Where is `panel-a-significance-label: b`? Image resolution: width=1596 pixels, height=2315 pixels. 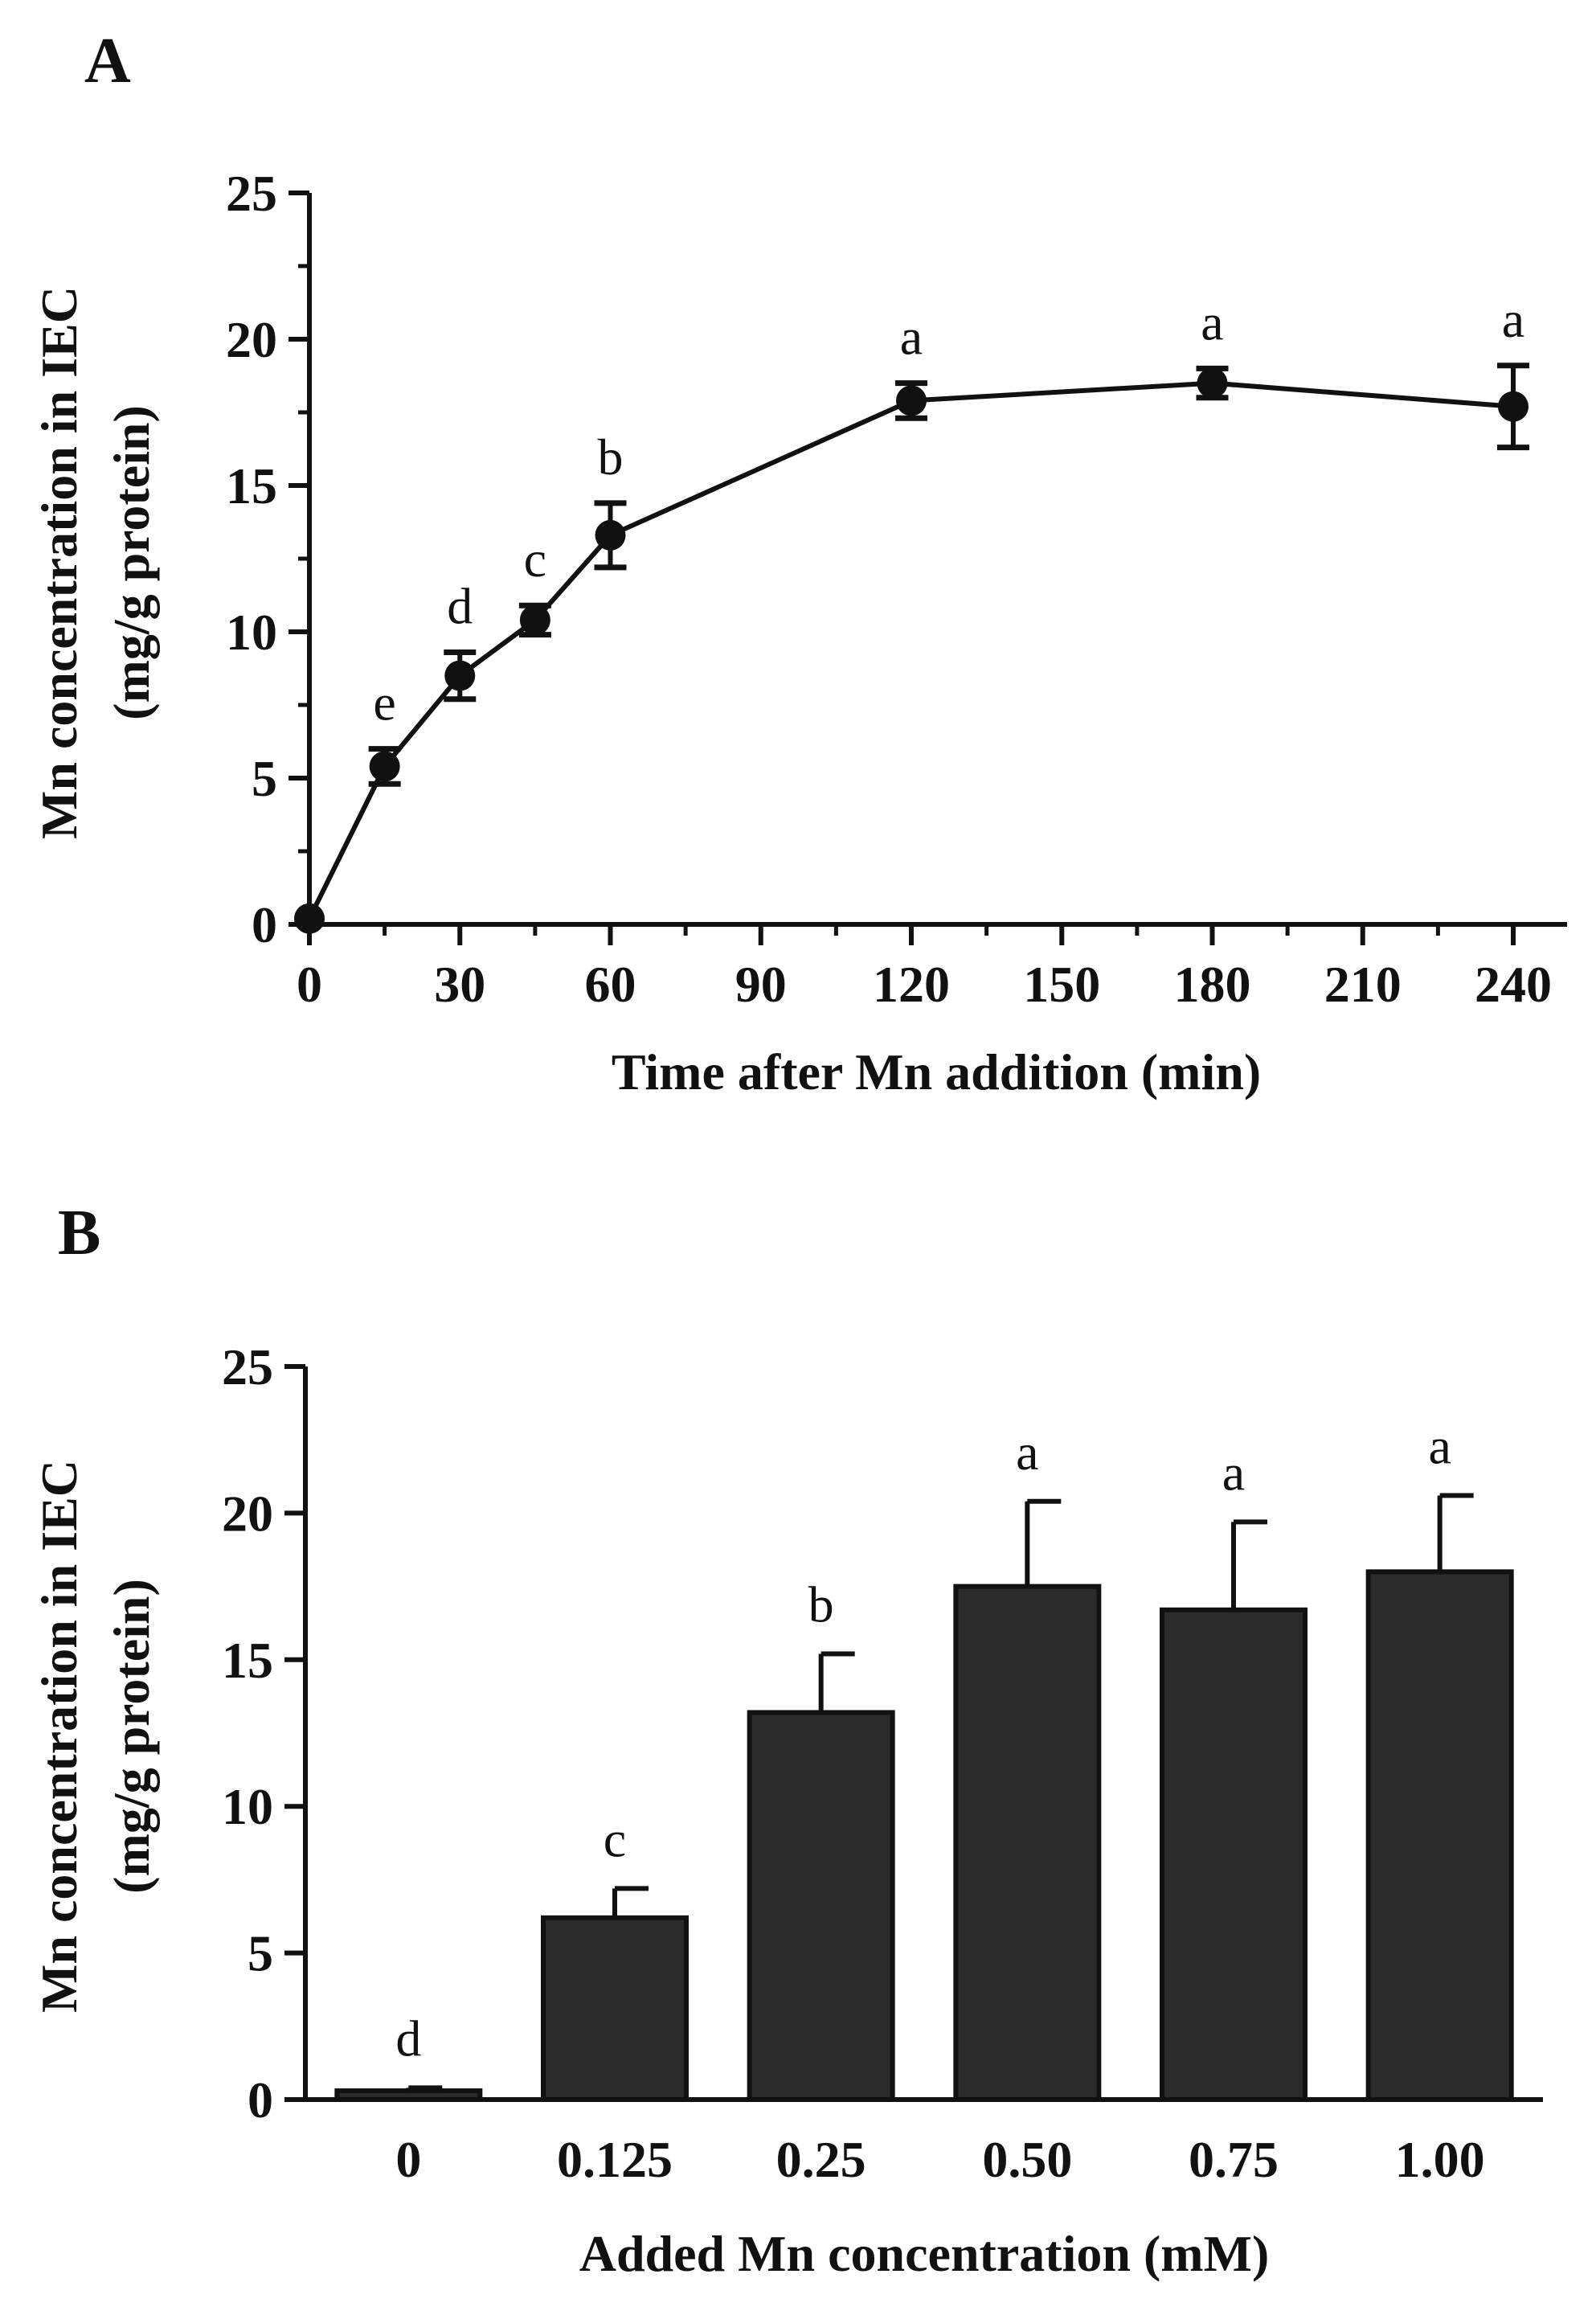
panel-a-significance-label: b is located at coordinates (611, 457).